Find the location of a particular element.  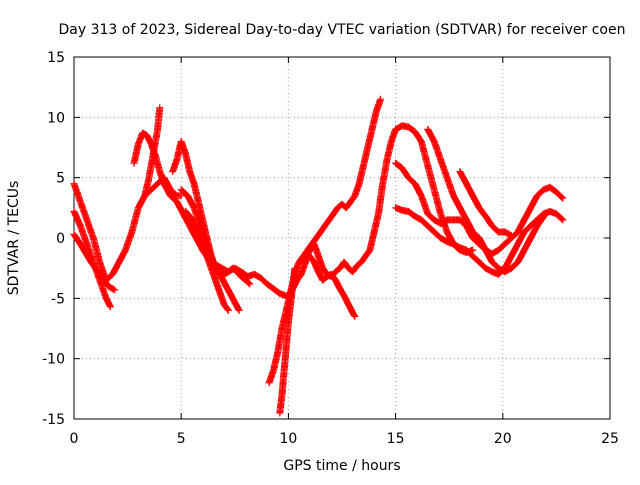

x-tick-label: 25 is located at coordinates (610, 439).